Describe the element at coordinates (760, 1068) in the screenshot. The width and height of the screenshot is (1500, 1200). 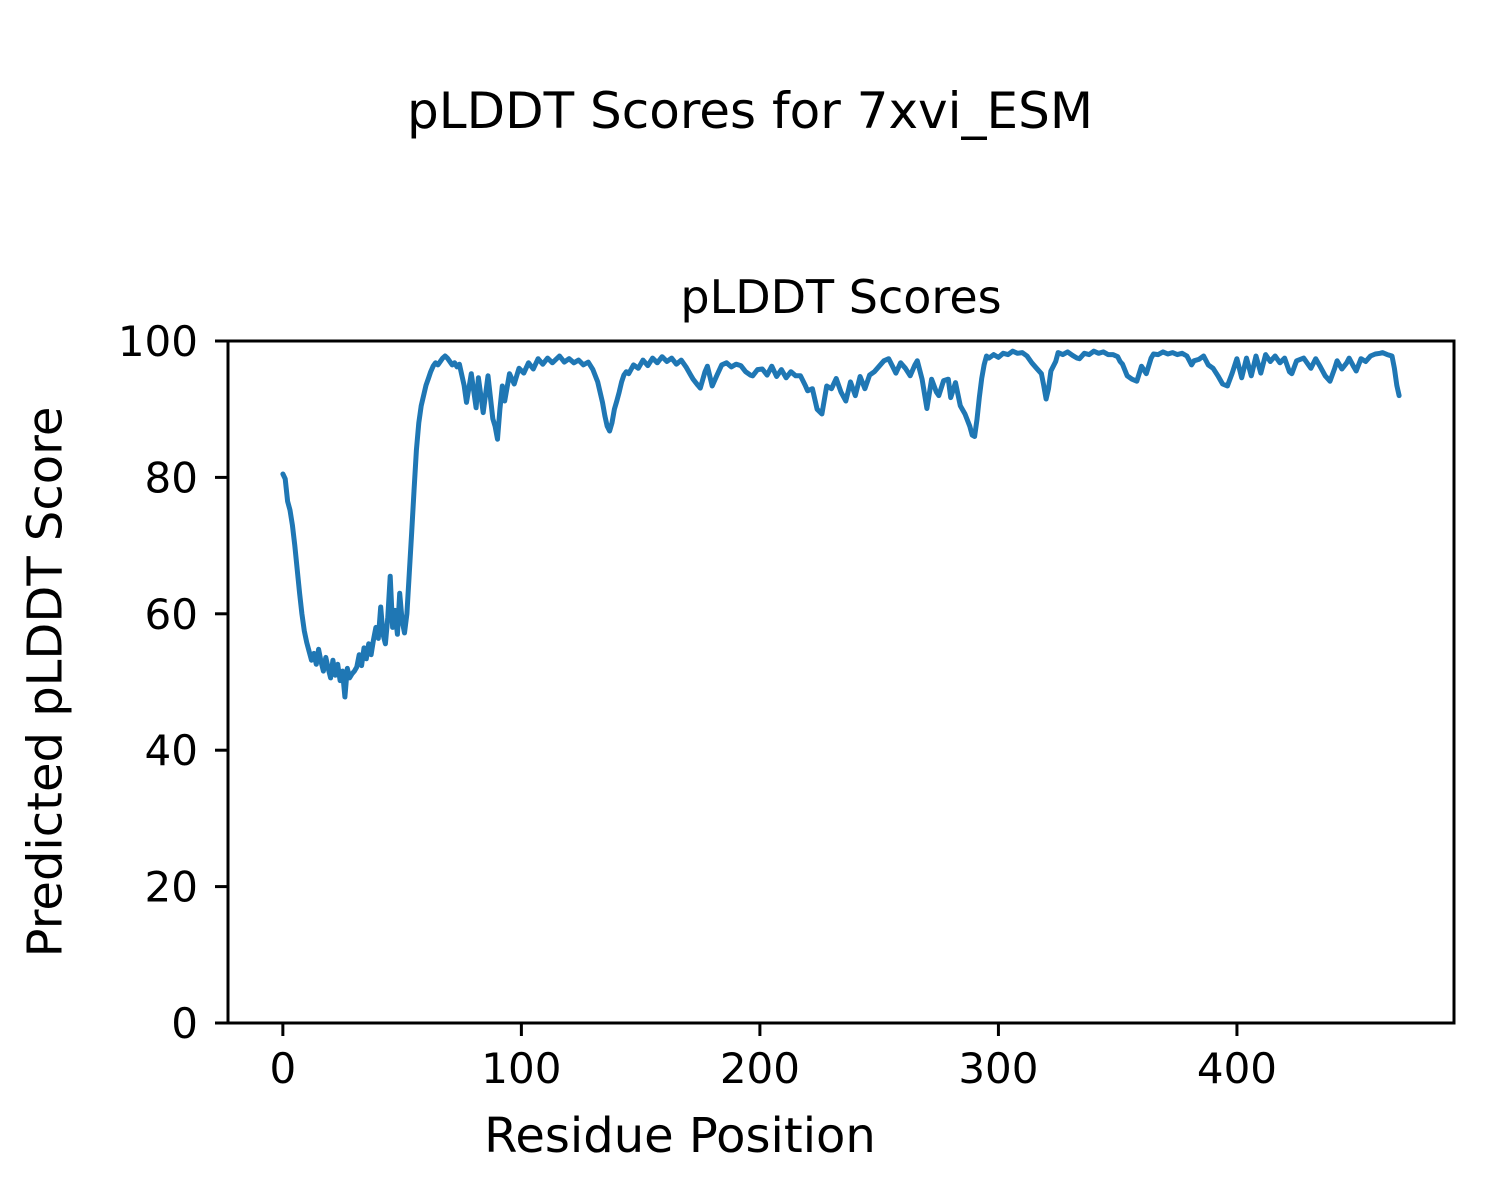
I see `x-tick-label: 200` at that location.